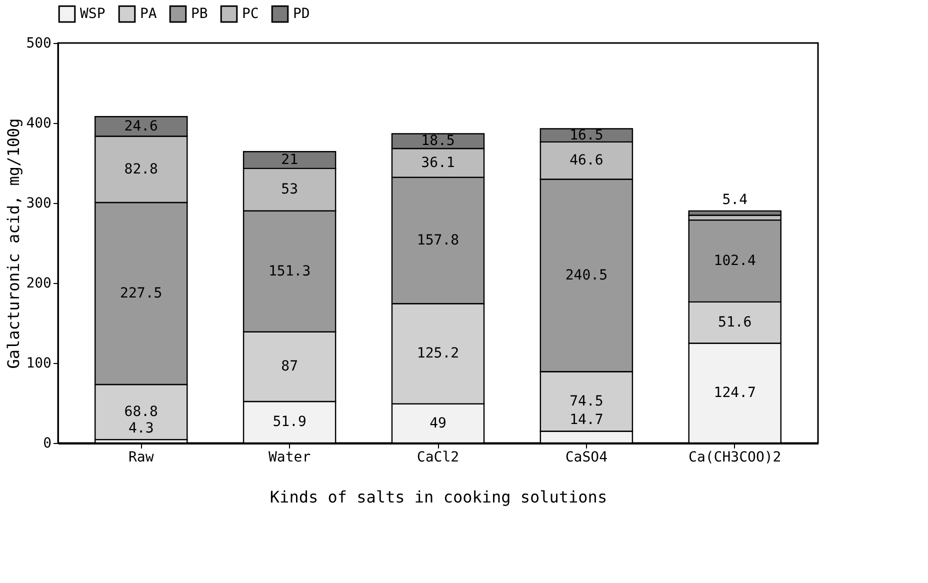 This screenshot has height=583, width=928. What do you see at coordinates (39, 124) in the screenshot?
I see `y-tick-label: 400` at bounding box center [39, 124].